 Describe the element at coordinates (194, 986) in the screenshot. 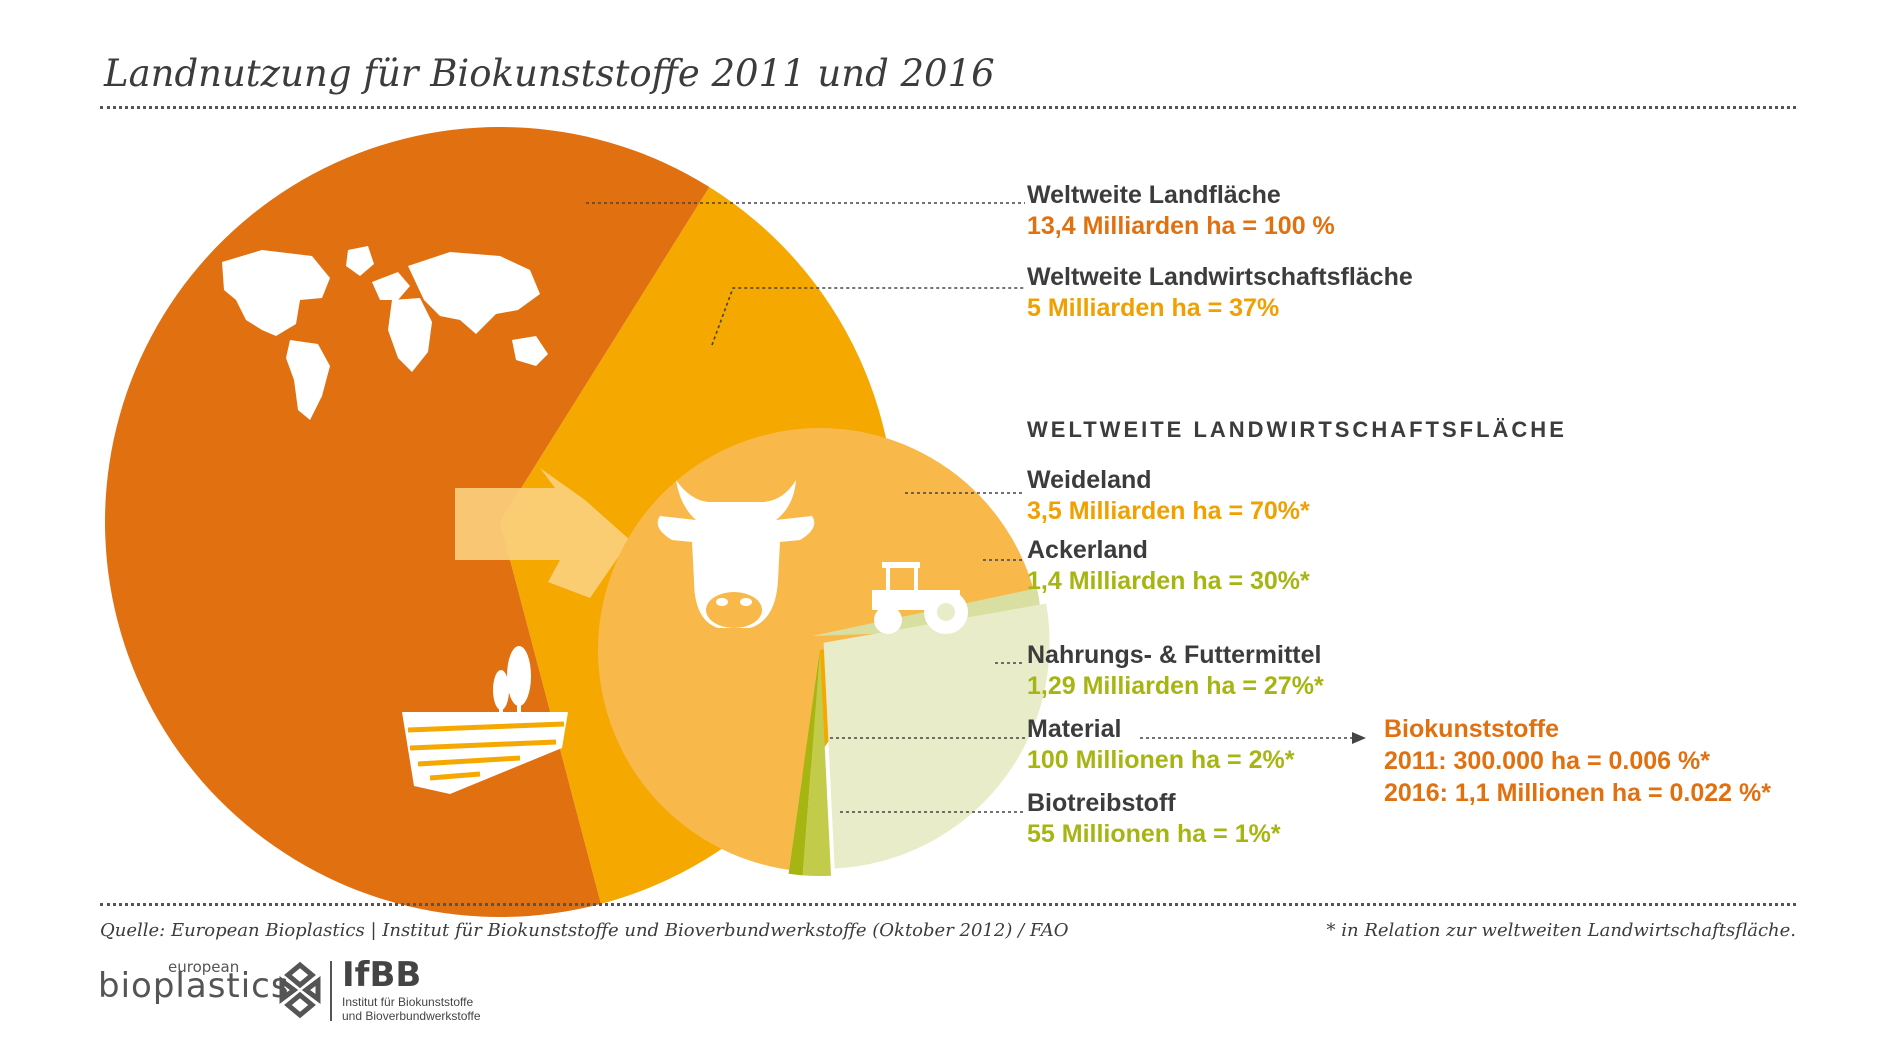

I see `logo-eb-big: bioplastics` at that location.